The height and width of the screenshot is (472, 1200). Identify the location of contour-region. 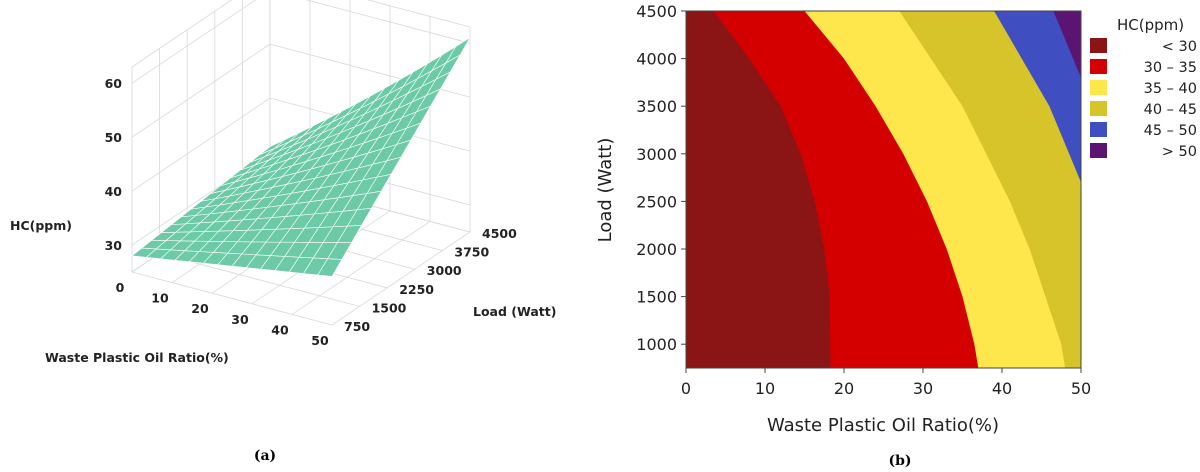
(758, 189).